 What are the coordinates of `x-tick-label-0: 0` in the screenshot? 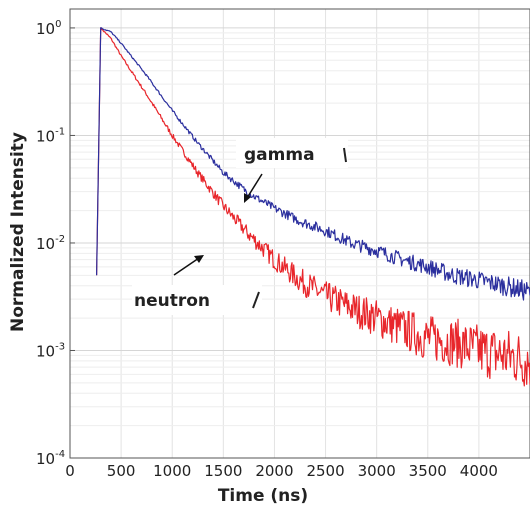 It's located at (70, 471).